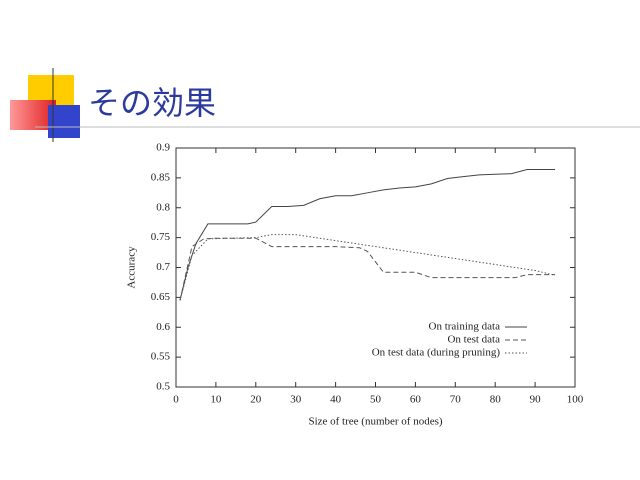 This screenshot has width=640, height=480. What do you see at coordinates (256, 400) in the screenshot?
I see `x-tick-label: 20` at bounding box center [256, 400].